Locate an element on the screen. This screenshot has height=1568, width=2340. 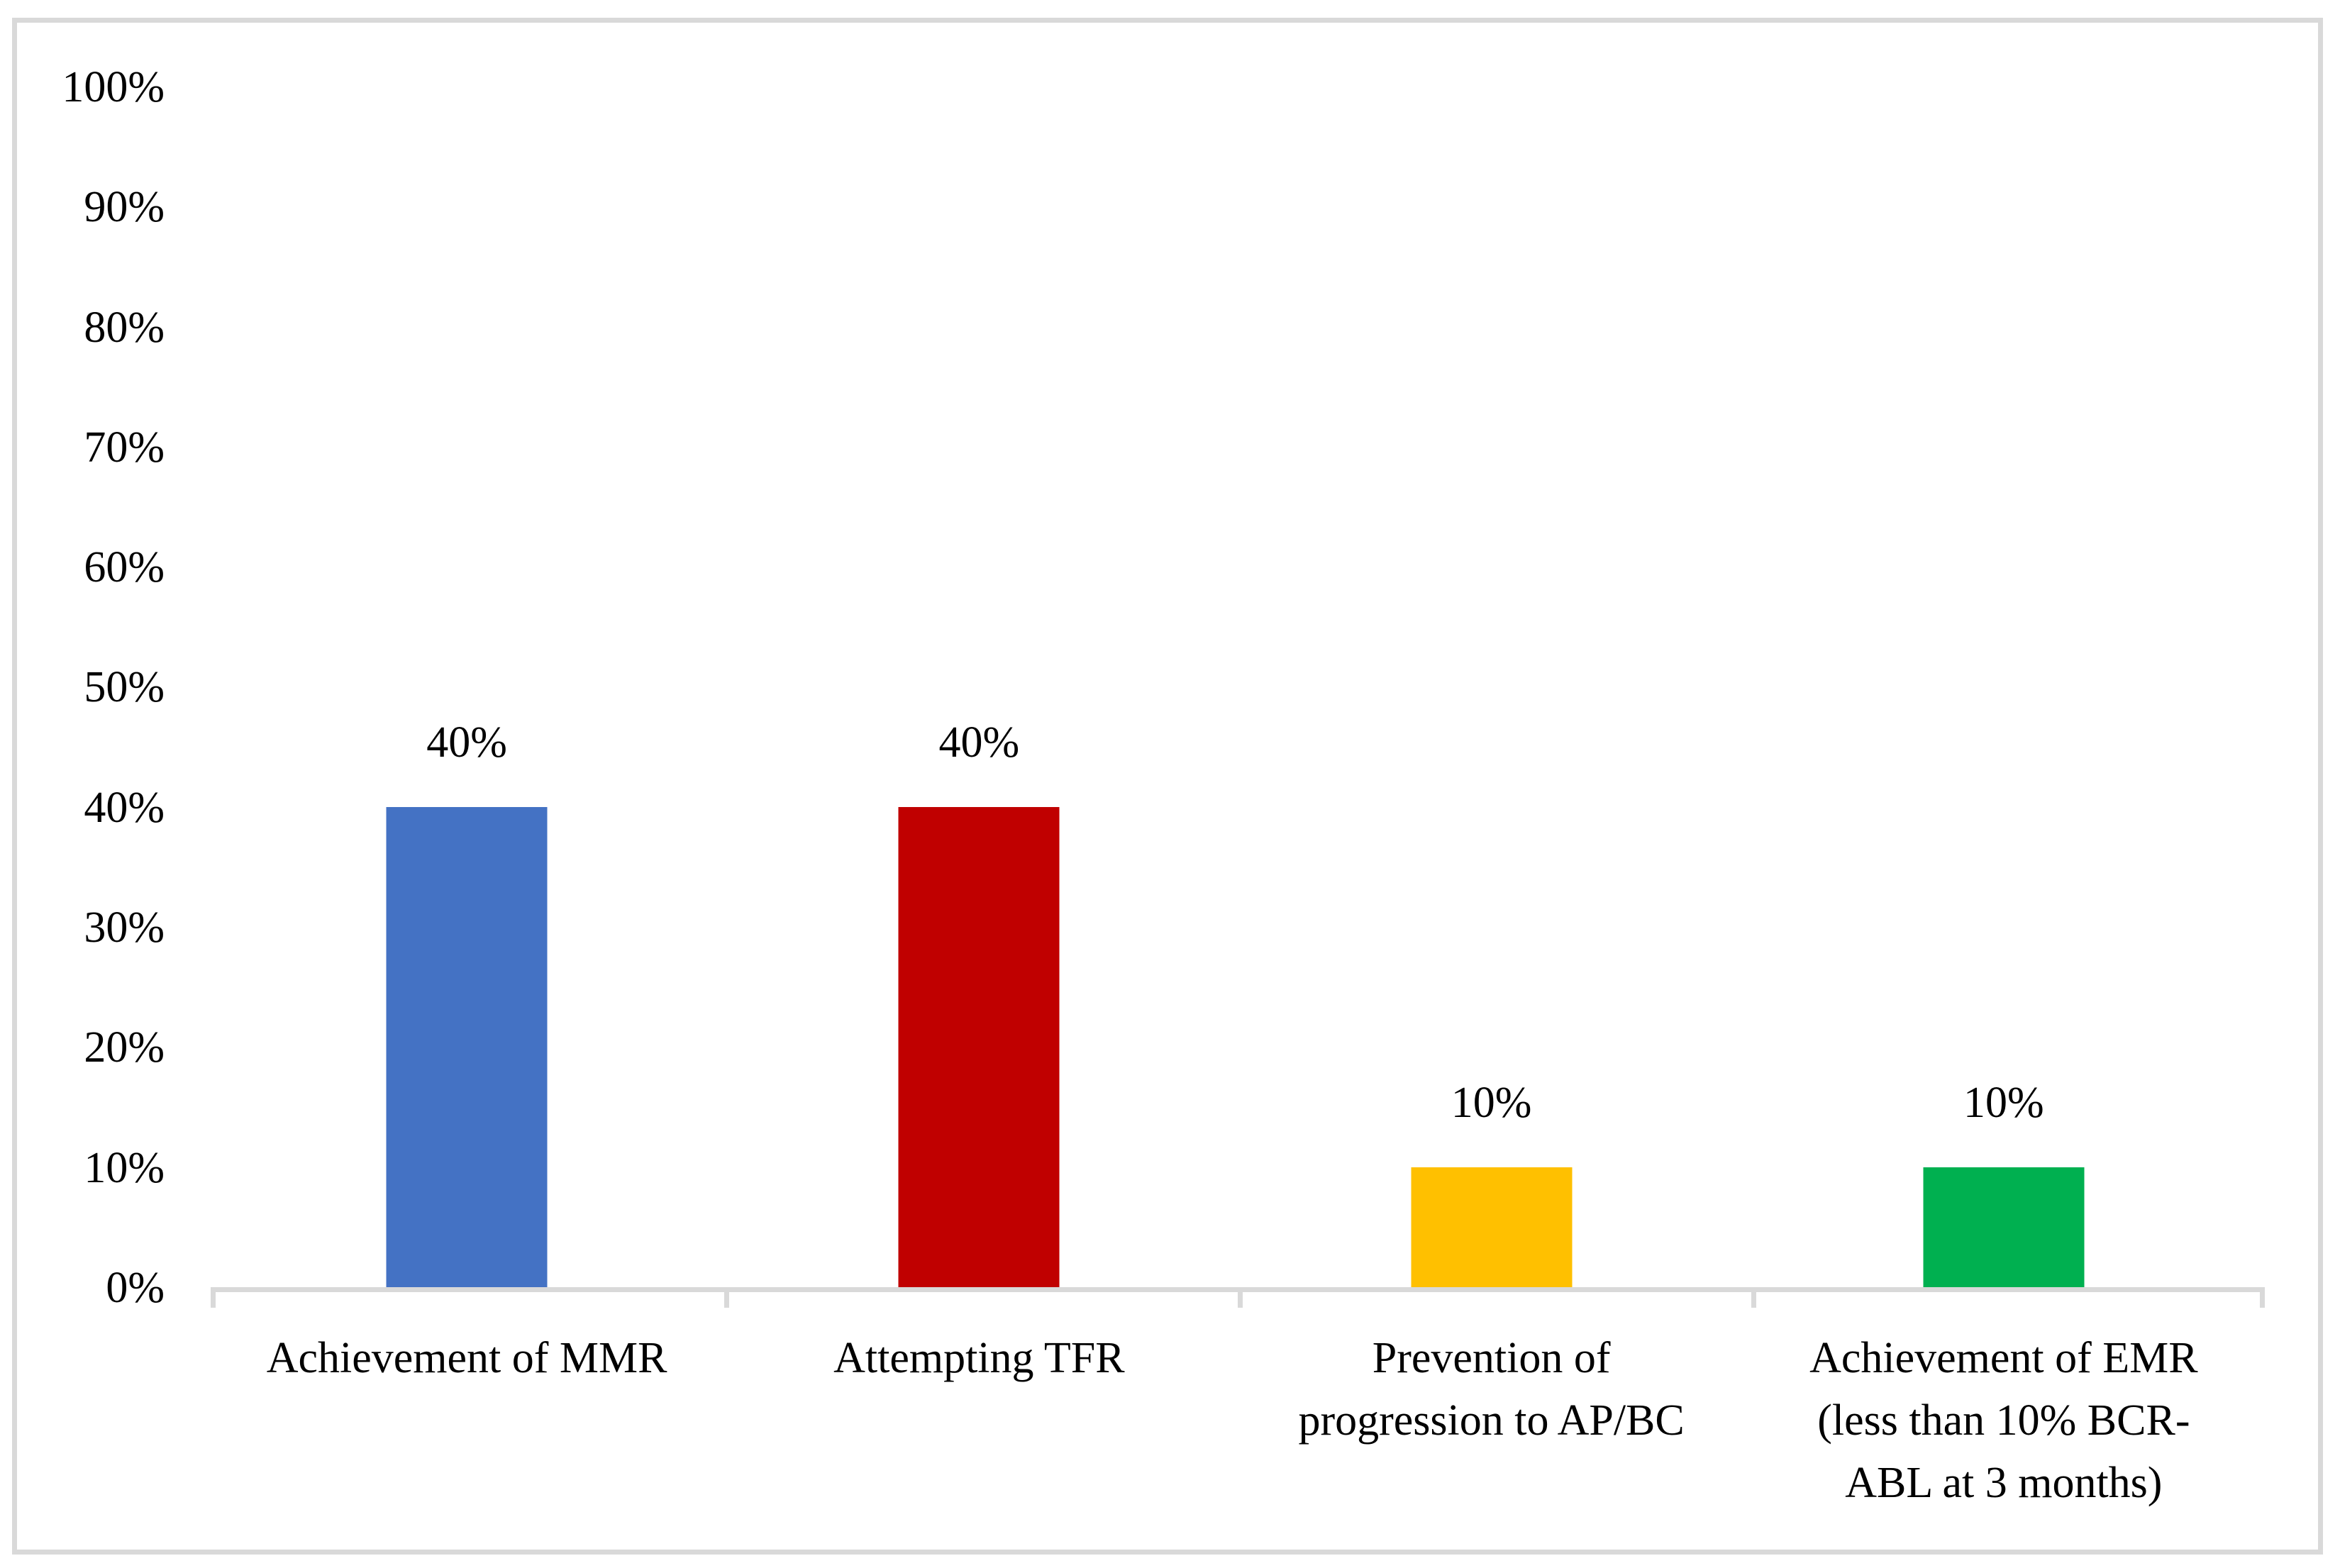
bar-achievement-of-emr is located at coordinates (2004, 1227).